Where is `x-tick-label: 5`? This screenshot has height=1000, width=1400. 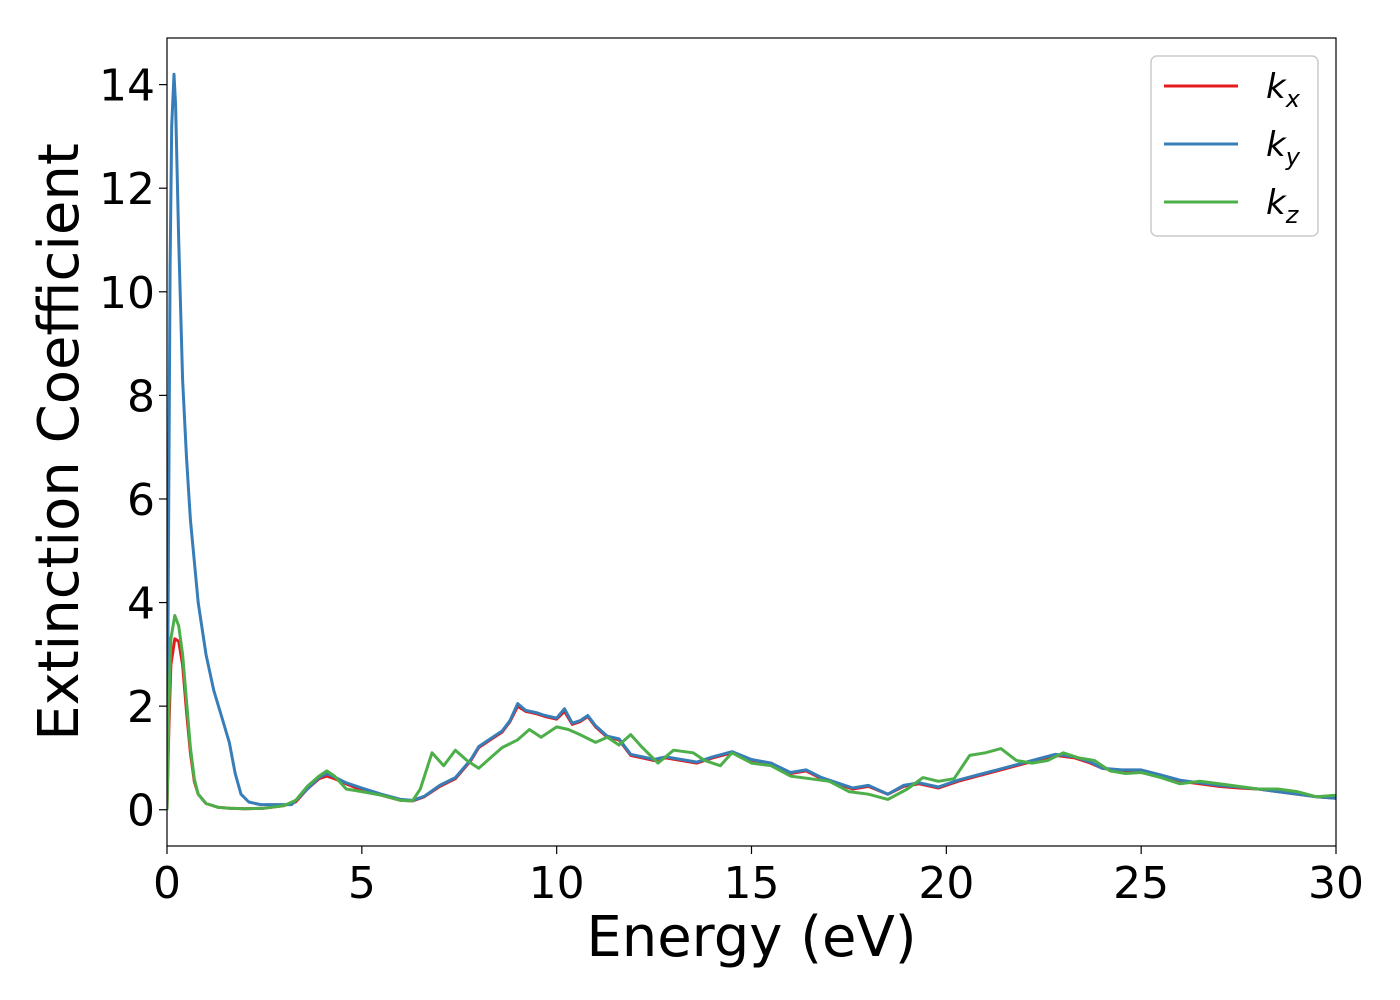 x-tick-label: 5 is located at coordinates (362, 883).